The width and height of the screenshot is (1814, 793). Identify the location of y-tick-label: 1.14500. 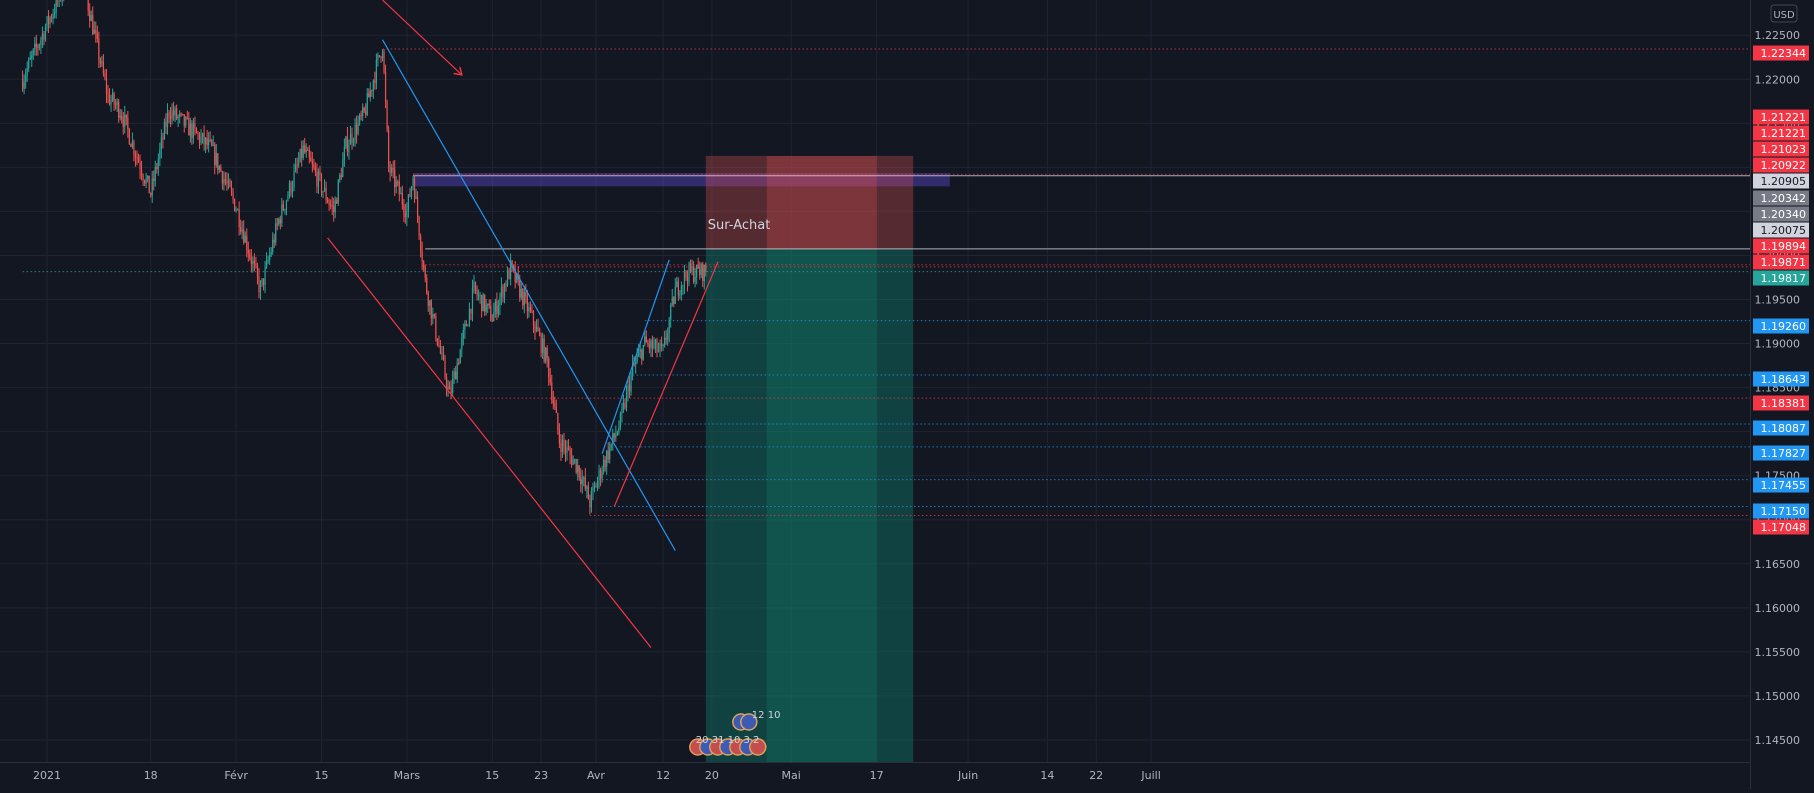
(1778, 740).